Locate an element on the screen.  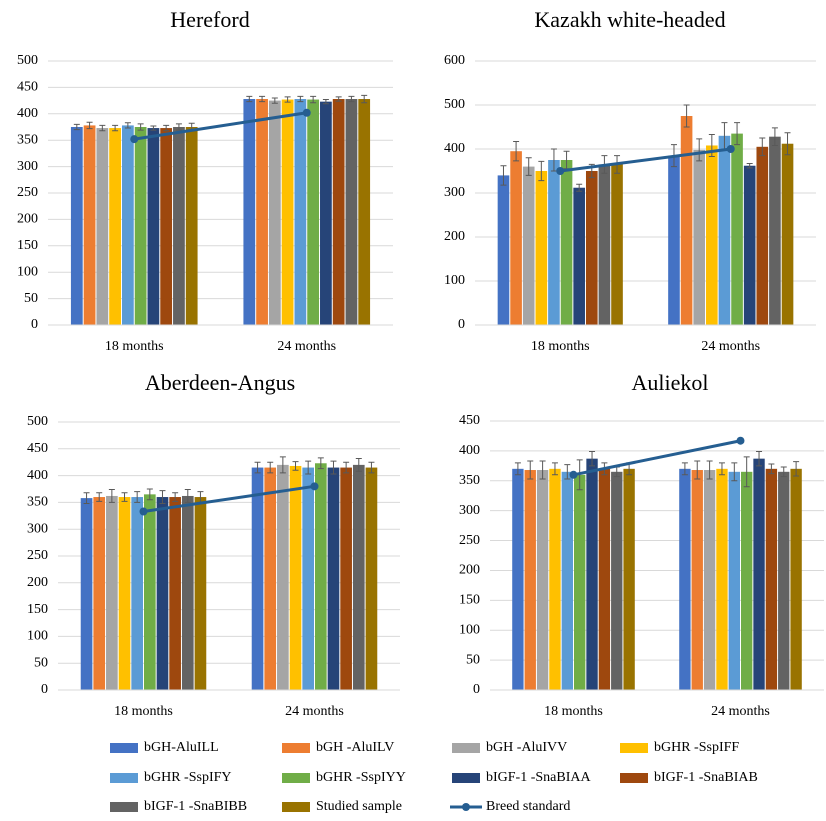
legend-label: Breed standard is located at coordinates (528, 806).